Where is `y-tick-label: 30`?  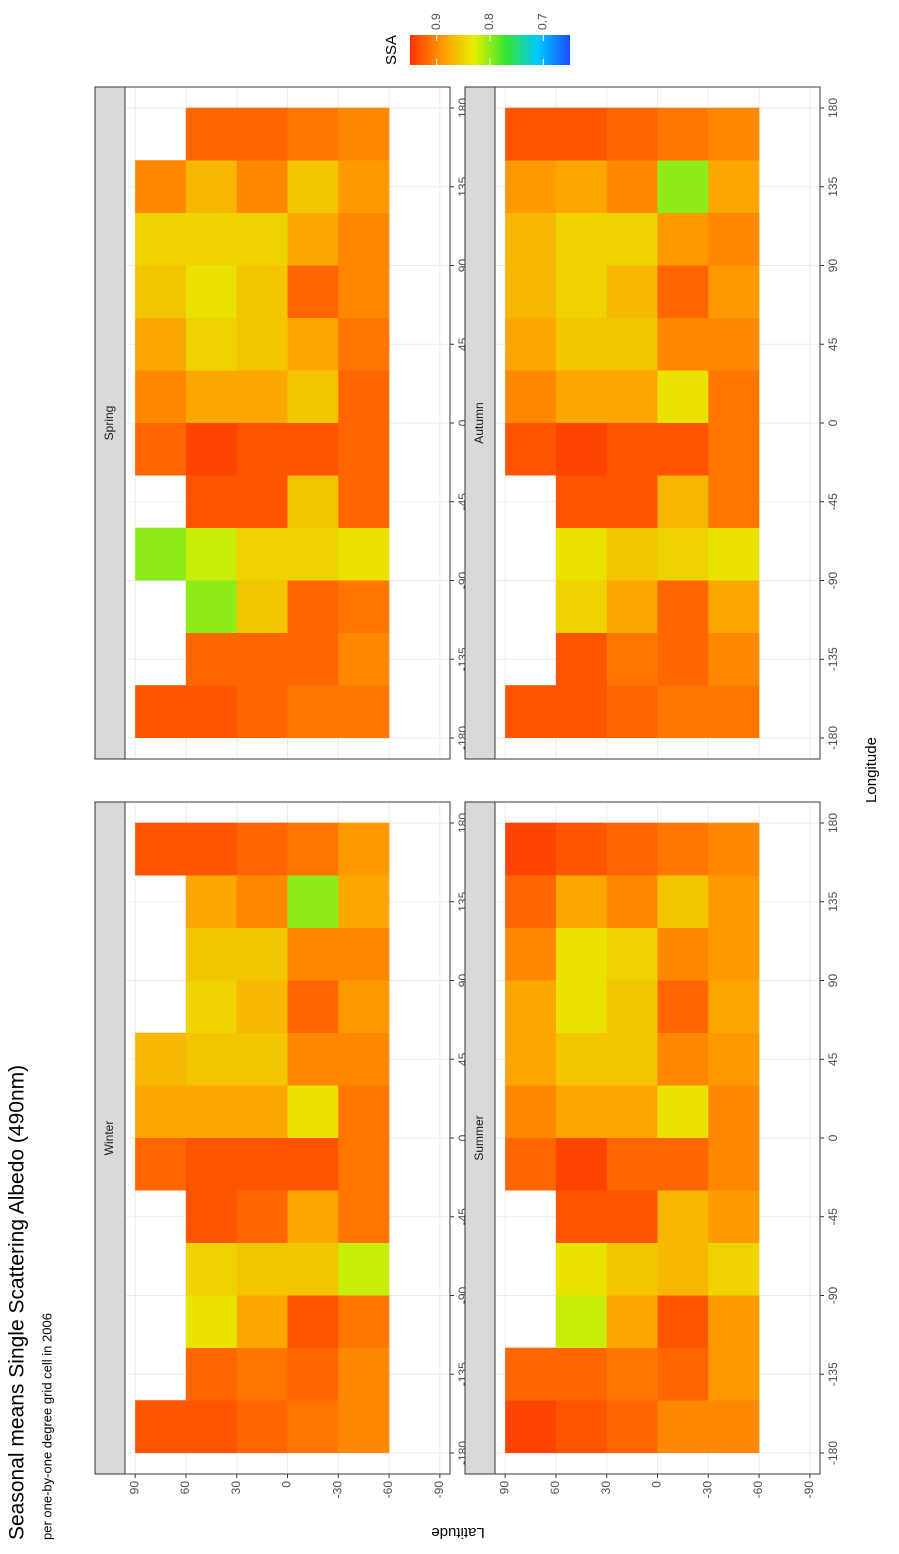
y-tick-label: 30 is located at coordinates (606, 1488).